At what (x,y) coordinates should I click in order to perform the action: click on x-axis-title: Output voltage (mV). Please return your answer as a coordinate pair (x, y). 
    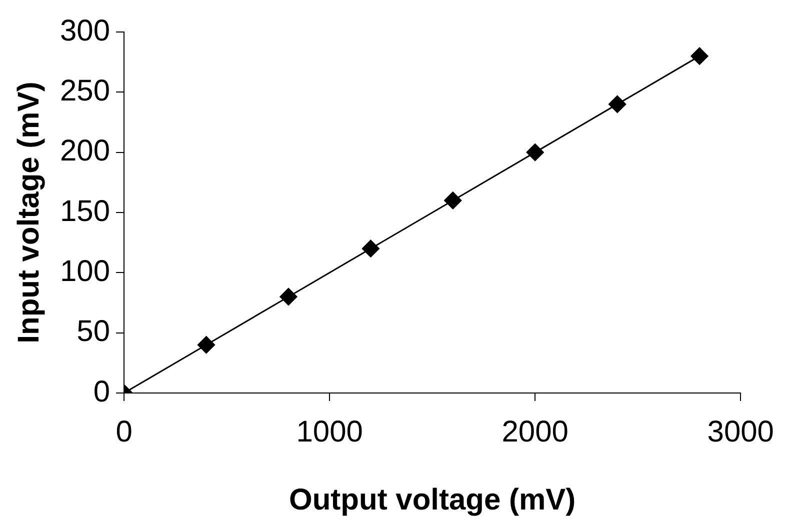
    Looking at the image, I should click on (432, 499).